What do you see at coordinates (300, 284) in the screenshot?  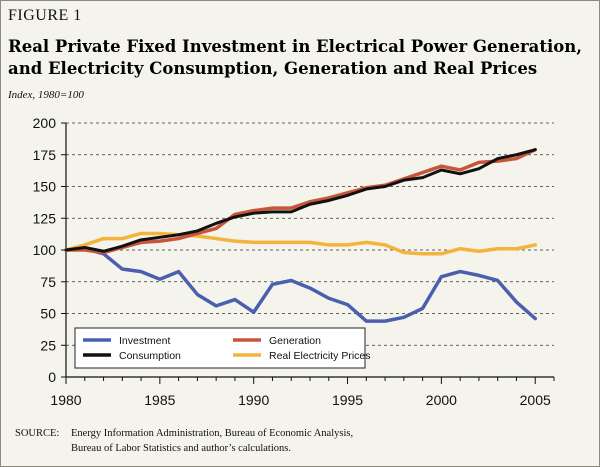 I see `series-line-investment` at bounding box center [300, 284].